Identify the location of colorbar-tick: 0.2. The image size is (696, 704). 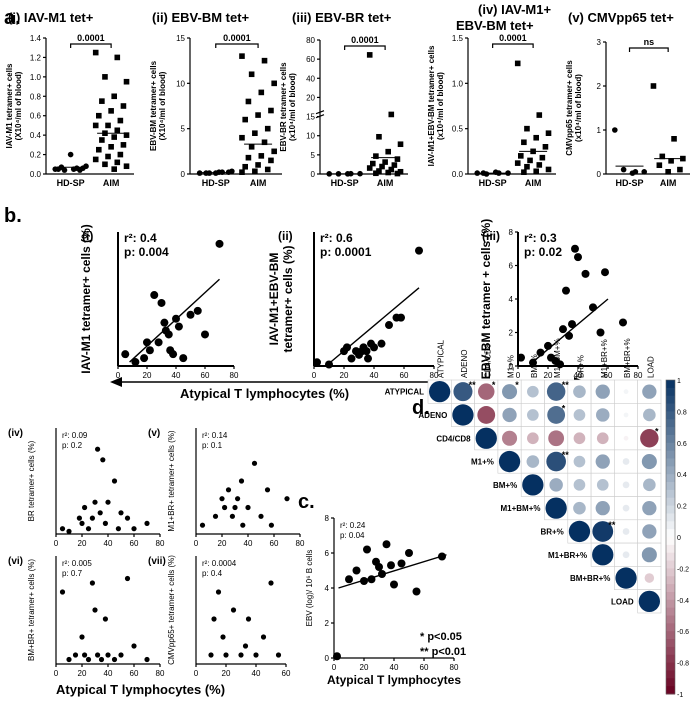
(682, 507).